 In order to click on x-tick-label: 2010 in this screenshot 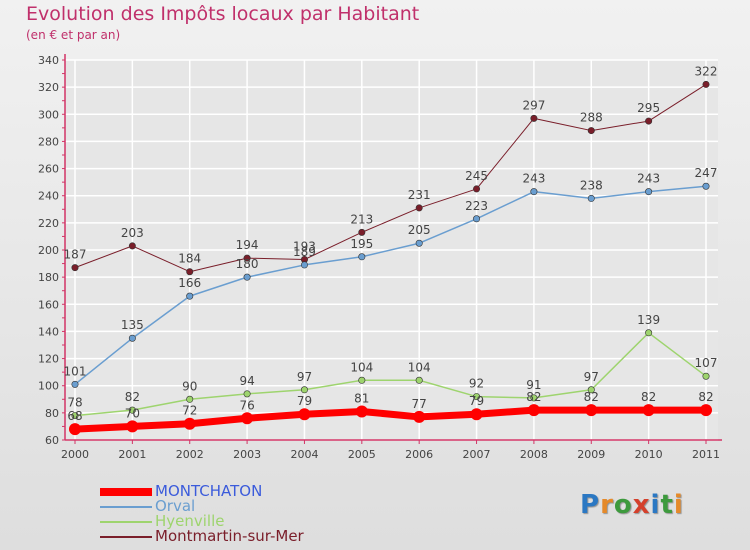, I will do `click(649, 454)`.